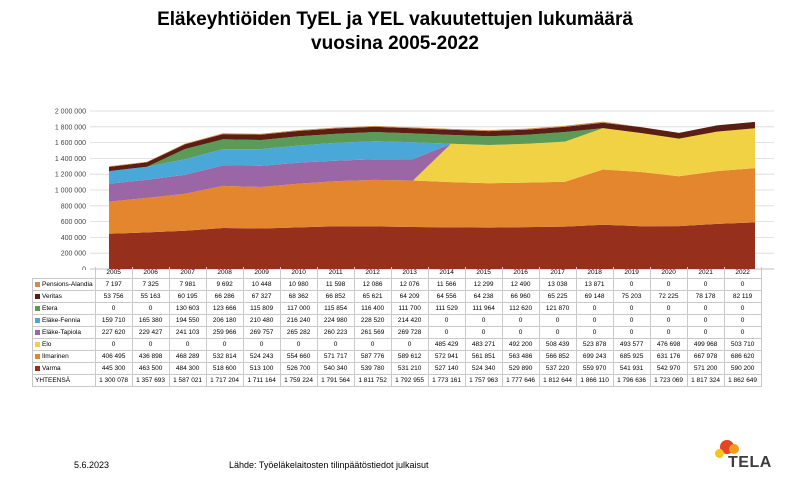 This screenshot has width=790, height=486. What do you see at coordinates (705, 356) in the screenshot?
I see `data-label: 667 978` at bounding box center [705, 356].